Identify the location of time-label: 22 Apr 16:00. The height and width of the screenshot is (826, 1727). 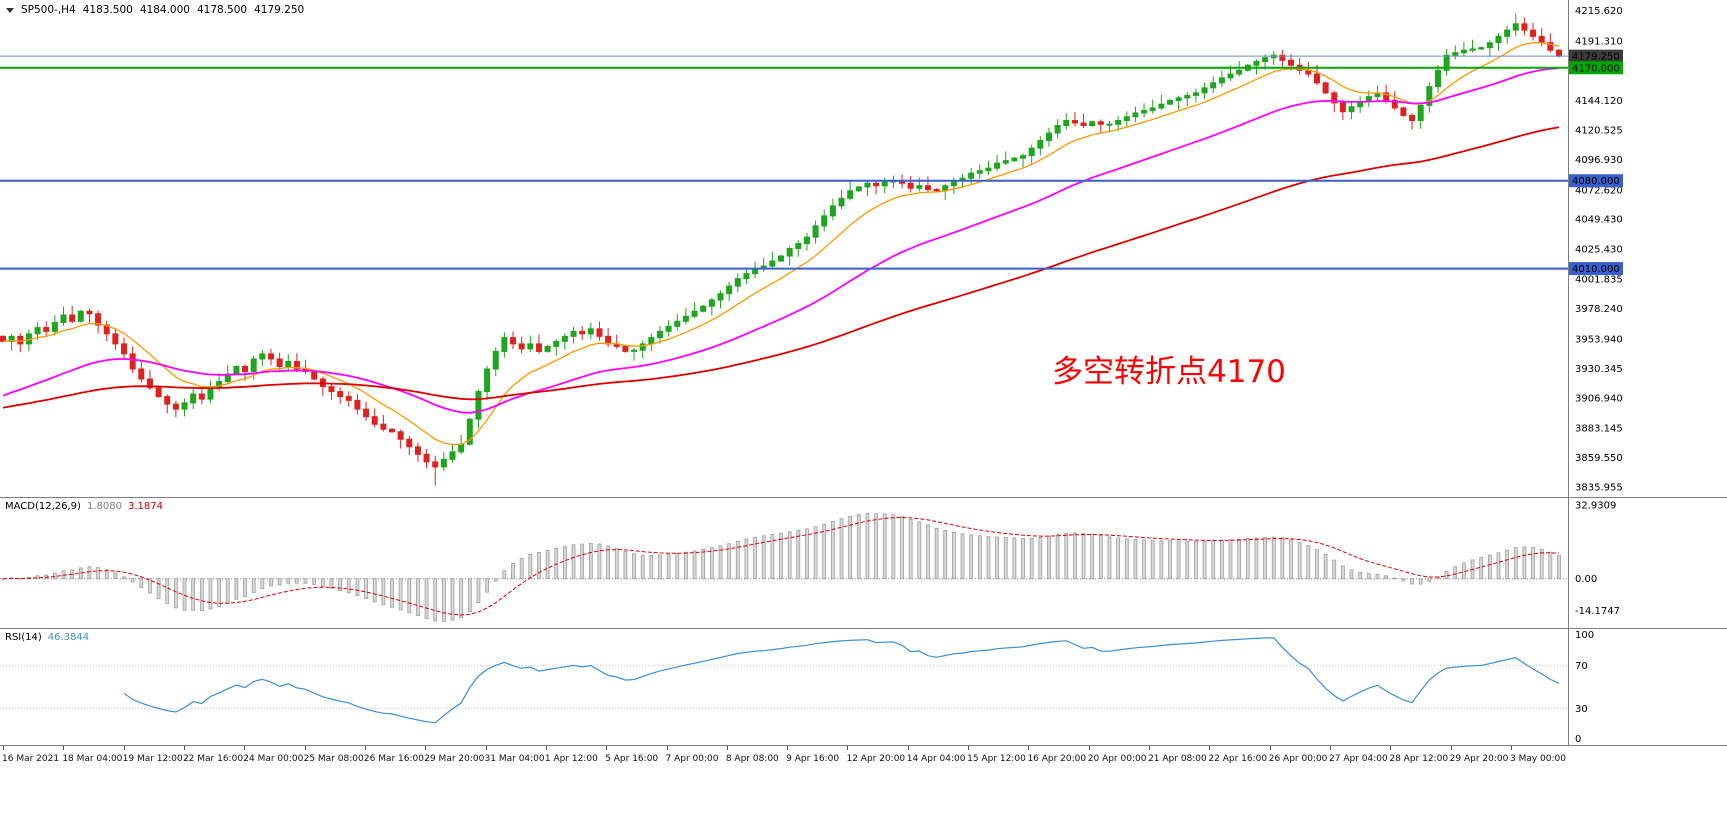
(1238, 759).